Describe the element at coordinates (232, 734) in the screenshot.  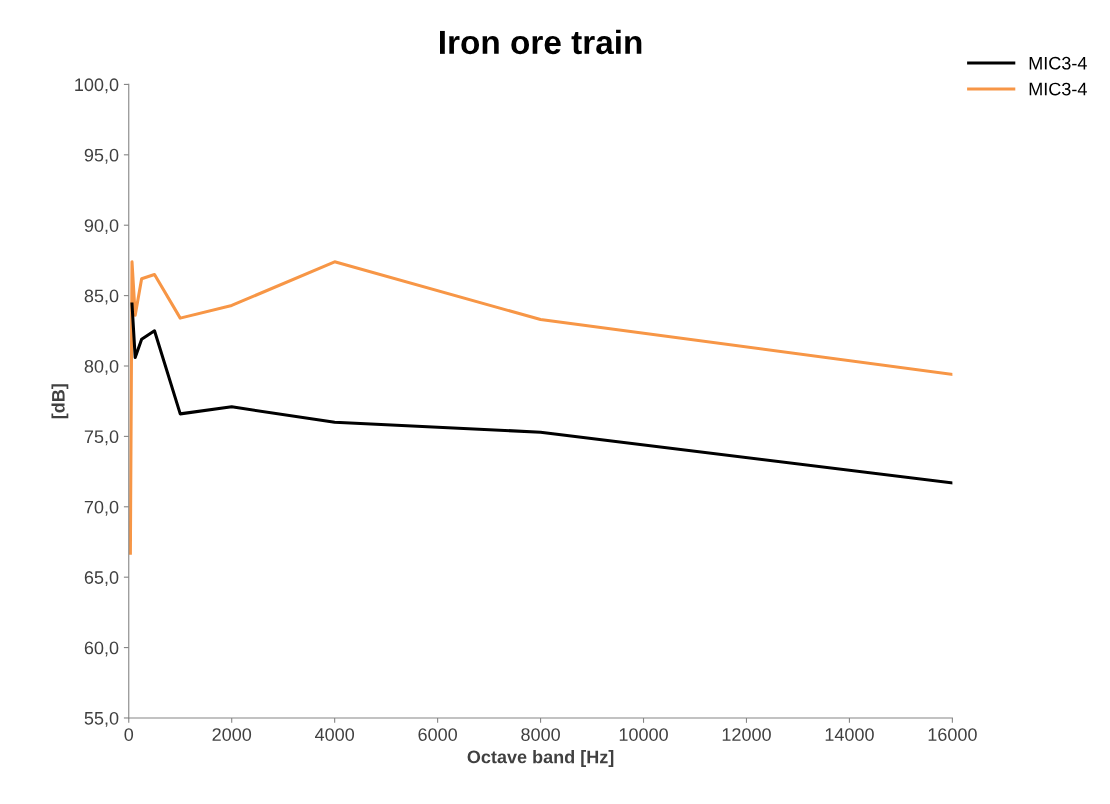
I see `x-tick-label: 2000` at that location.